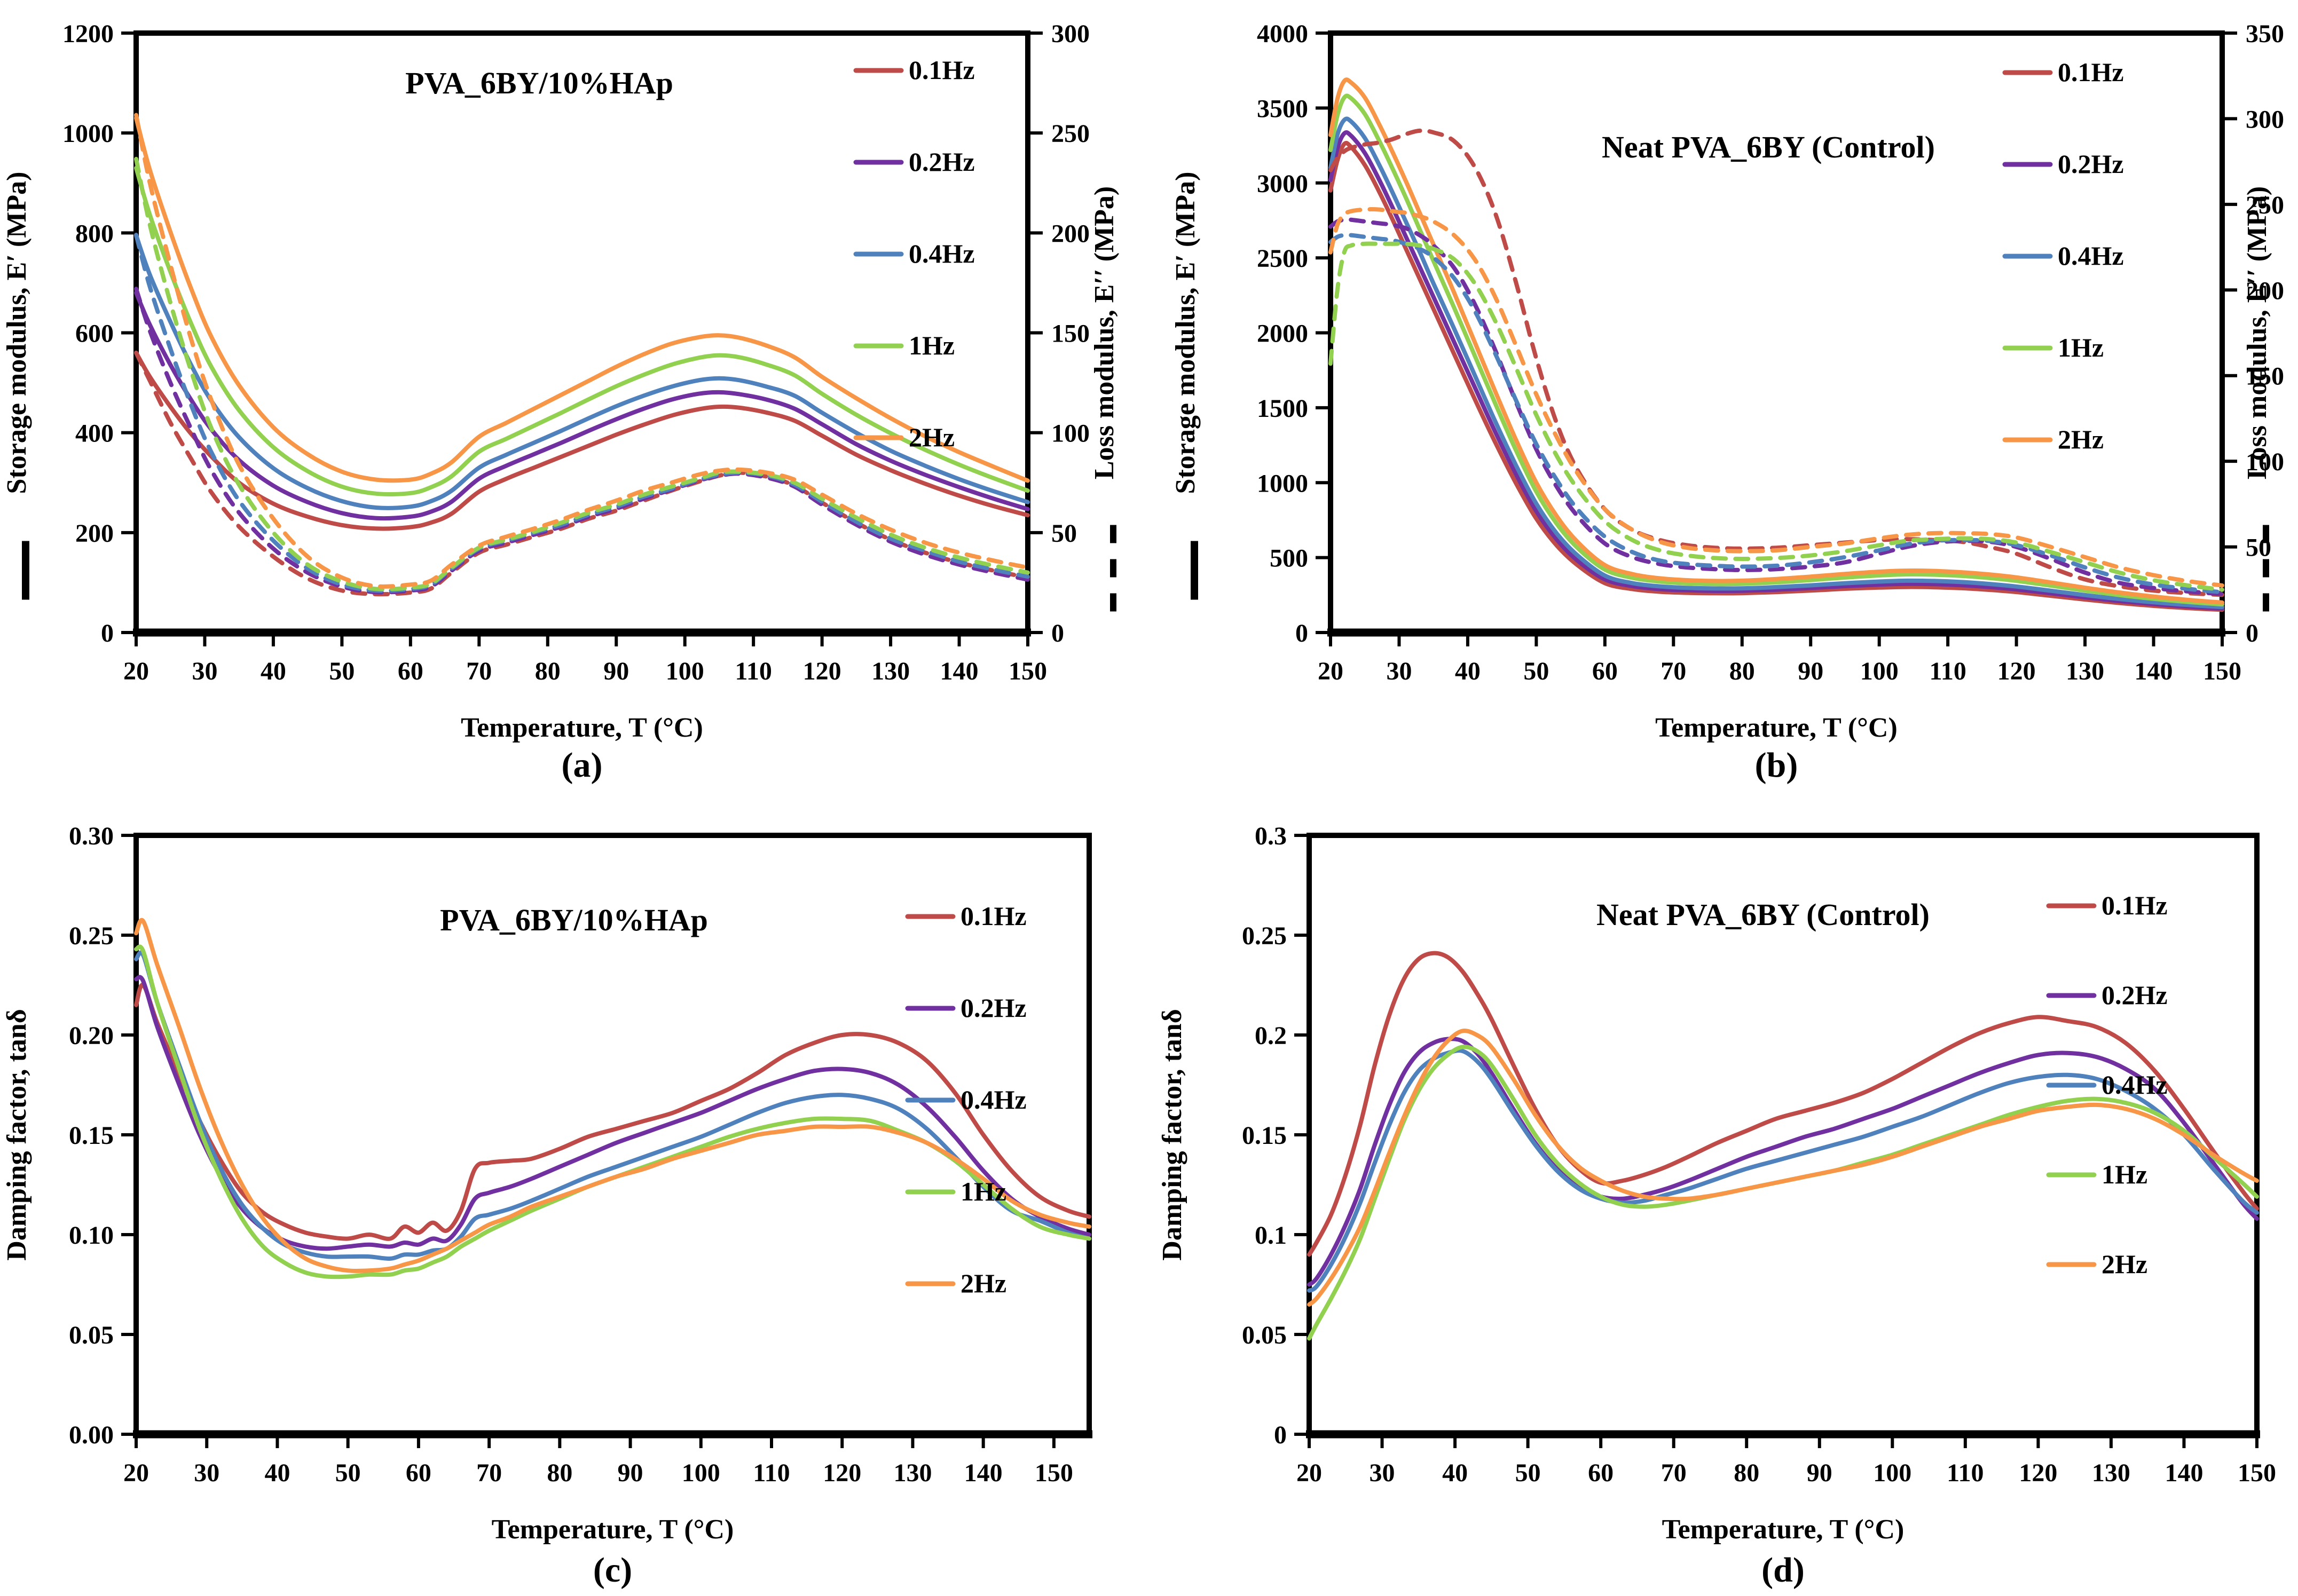 This screenshot has height=1596, width=2298. Describe the element at coordinates (1289, 558) in the screenshot. I see `y-left-tick-label: 500` at that location.